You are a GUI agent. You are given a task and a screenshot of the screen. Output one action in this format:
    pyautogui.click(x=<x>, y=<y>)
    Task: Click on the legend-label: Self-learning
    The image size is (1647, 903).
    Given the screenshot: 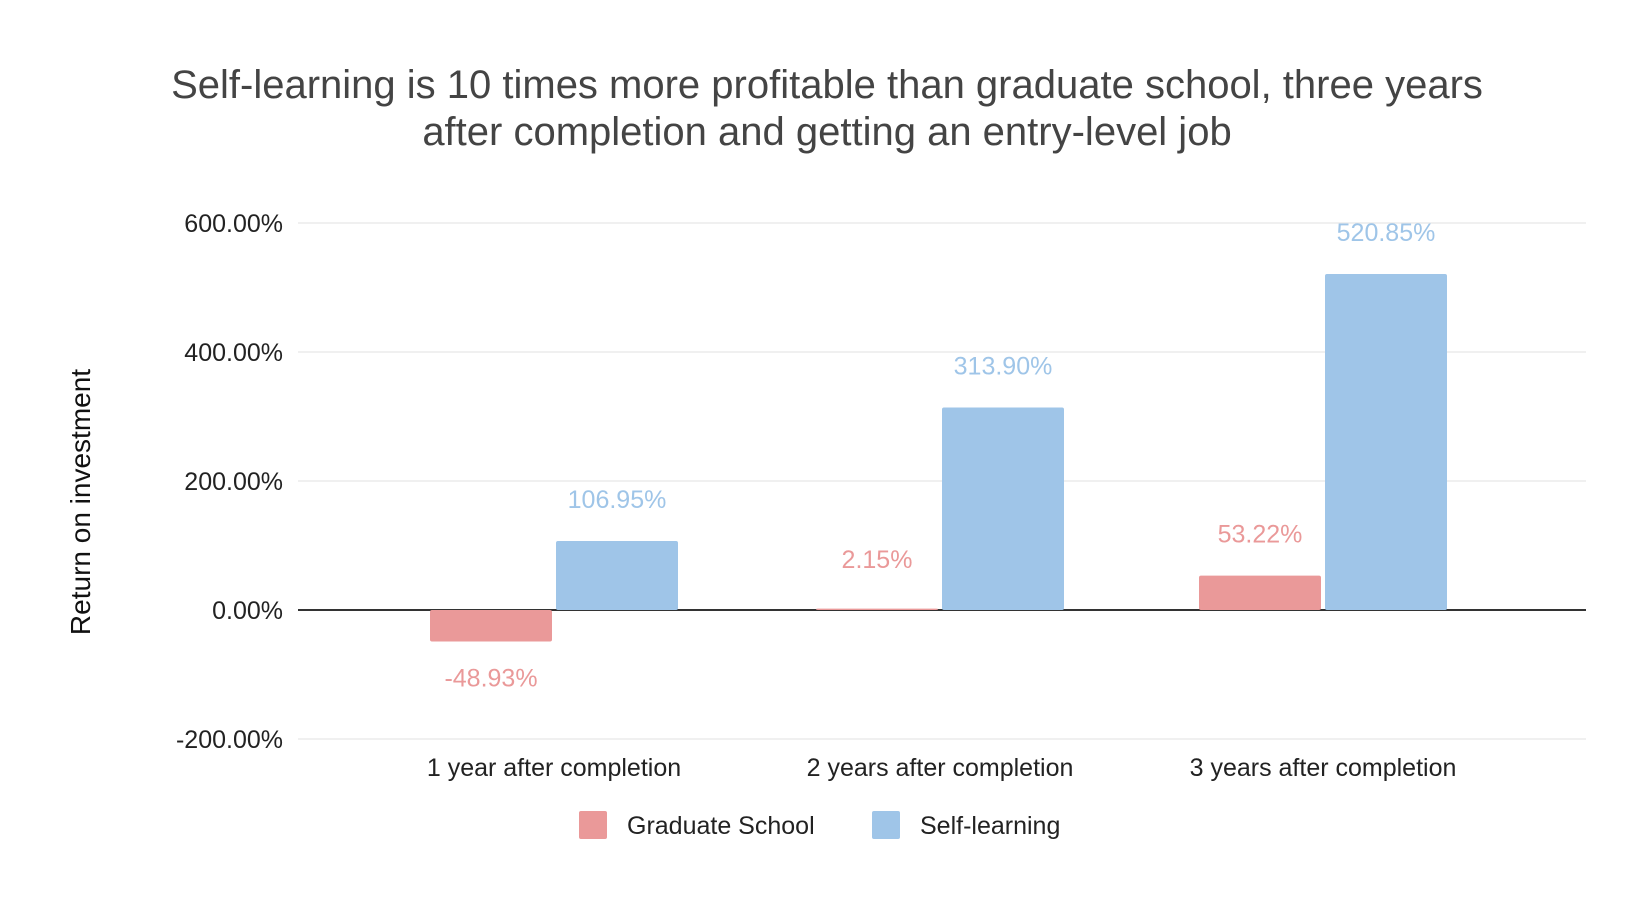 What is the action you would take?
    pyautogui.click(x=990, y=826)
    